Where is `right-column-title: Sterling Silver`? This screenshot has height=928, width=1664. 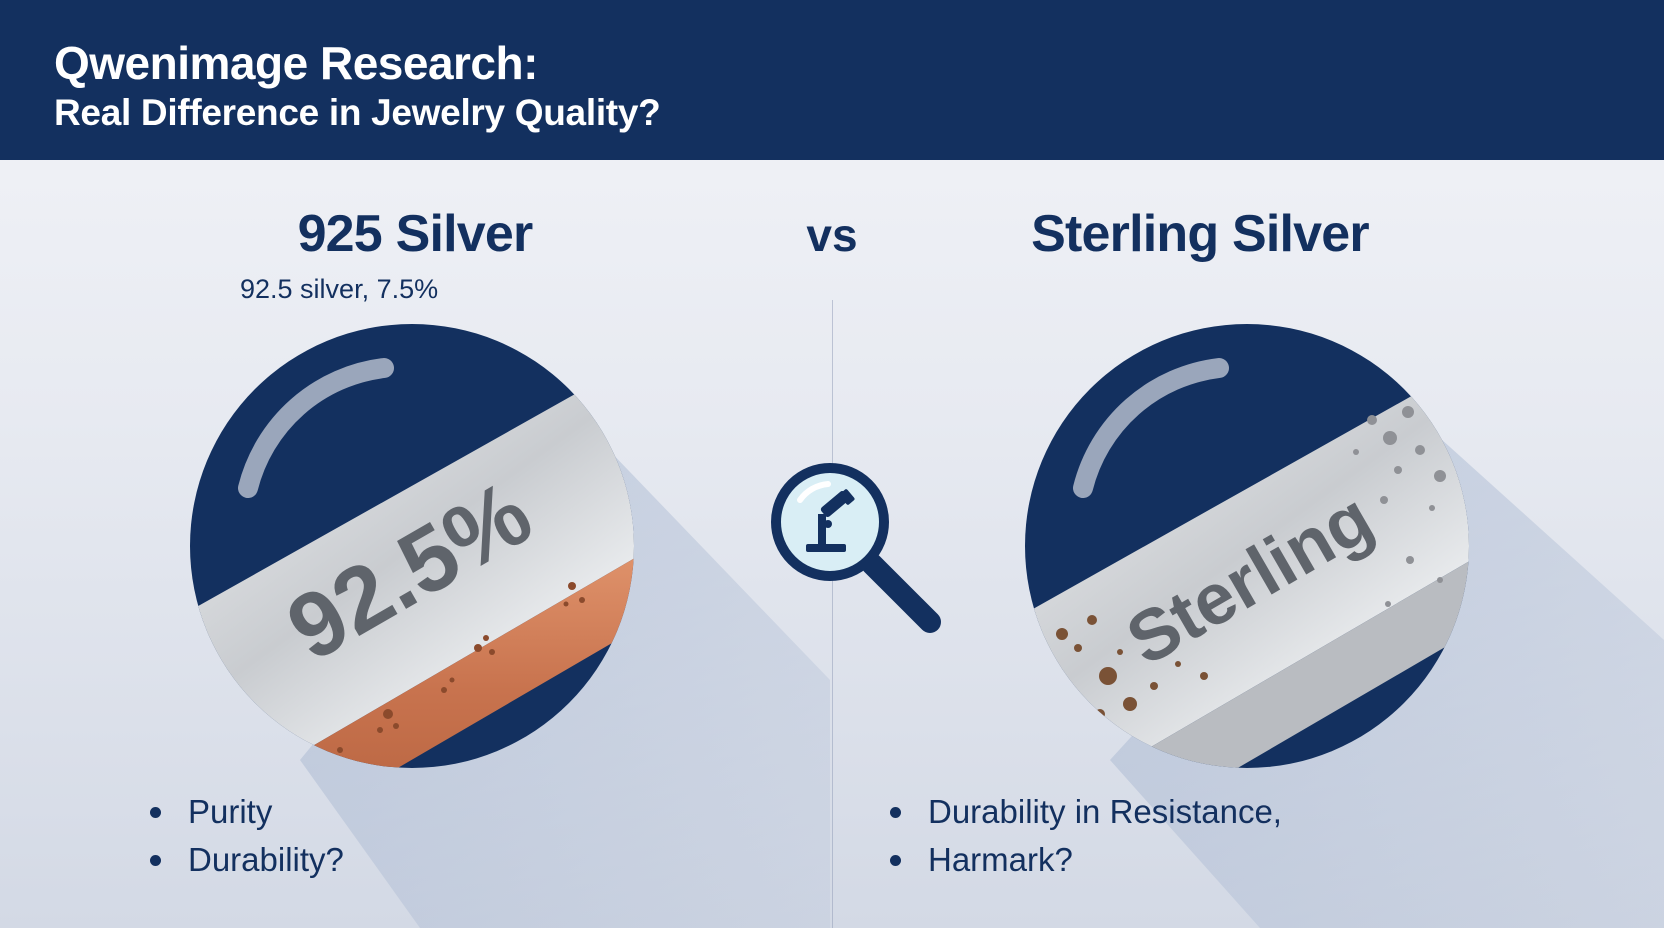
right-column-title: Sterling Silver is located at coordinates (1200, 234).